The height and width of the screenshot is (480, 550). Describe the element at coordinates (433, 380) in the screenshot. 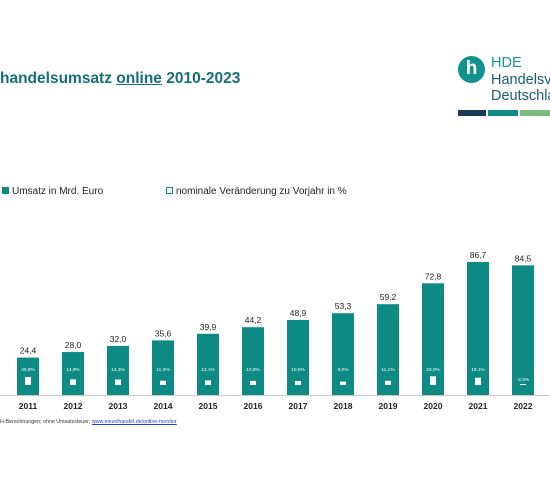

I see `change-marker-2020` at that location.